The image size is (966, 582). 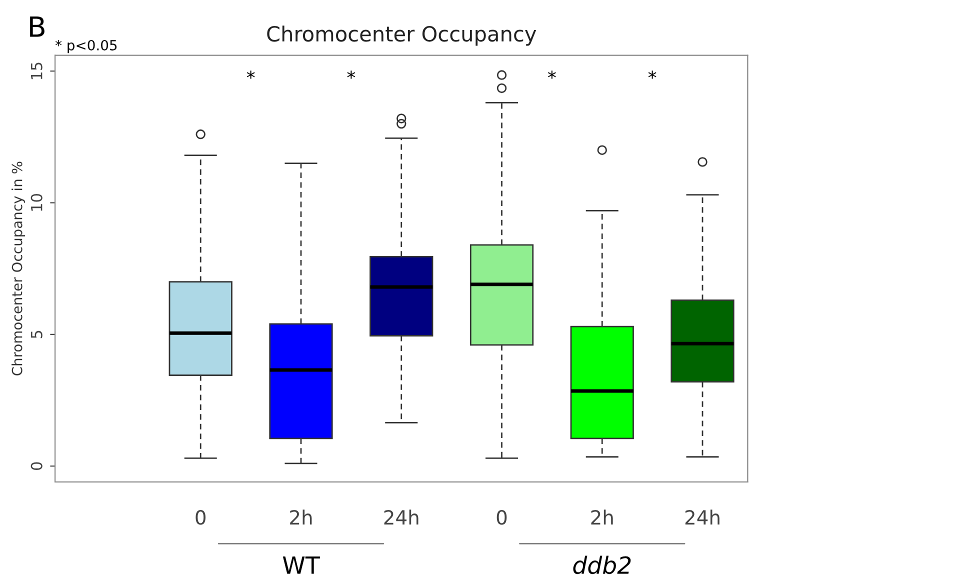 I want to click on text: ddb2, so click(x=602, y=565).